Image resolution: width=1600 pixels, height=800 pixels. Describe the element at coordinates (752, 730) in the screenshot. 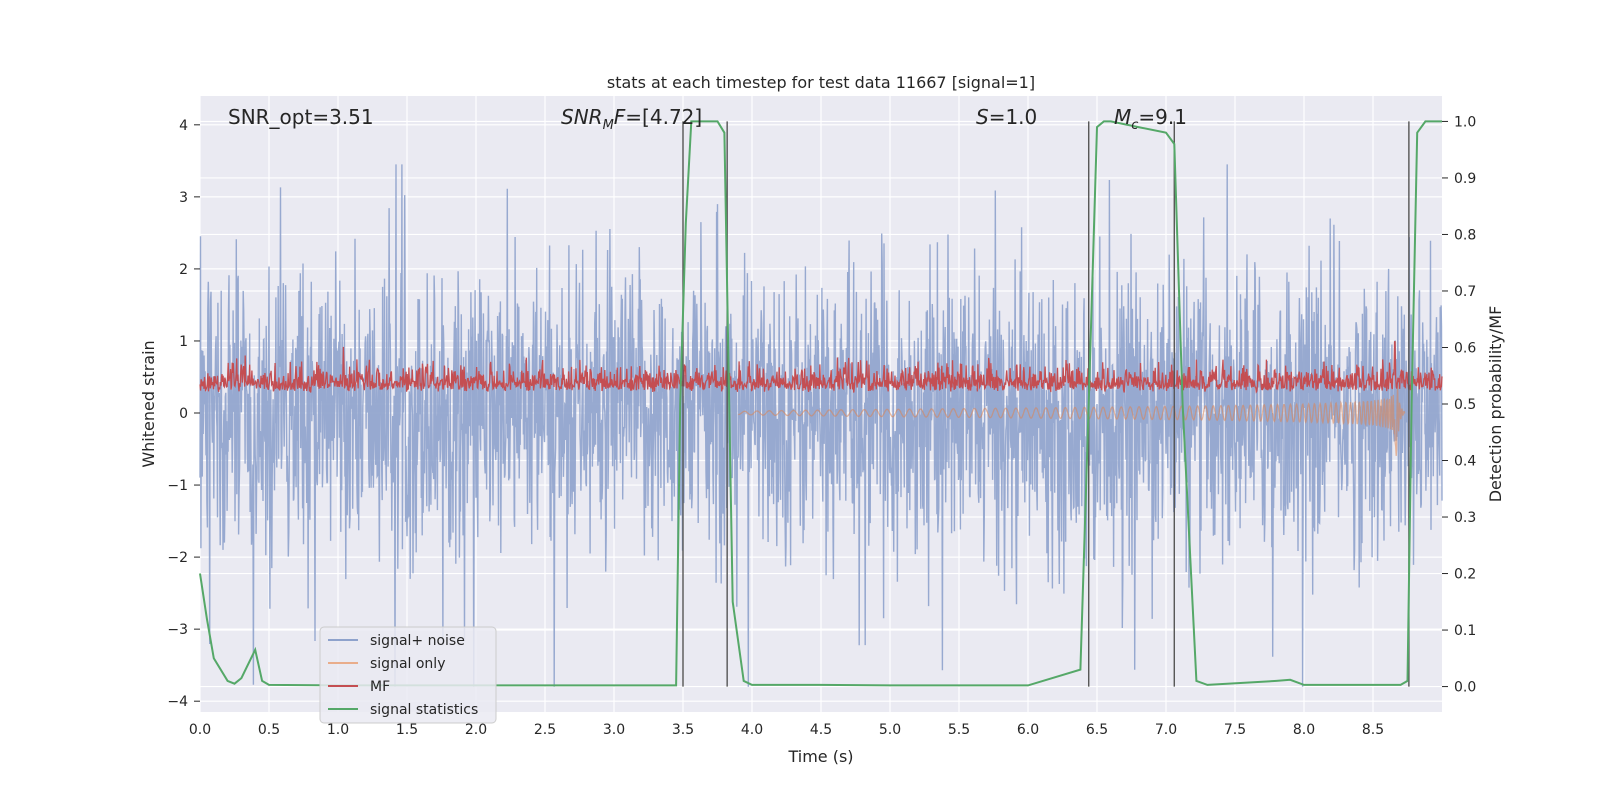

I see `x-tick-label: 4.0` at that location.